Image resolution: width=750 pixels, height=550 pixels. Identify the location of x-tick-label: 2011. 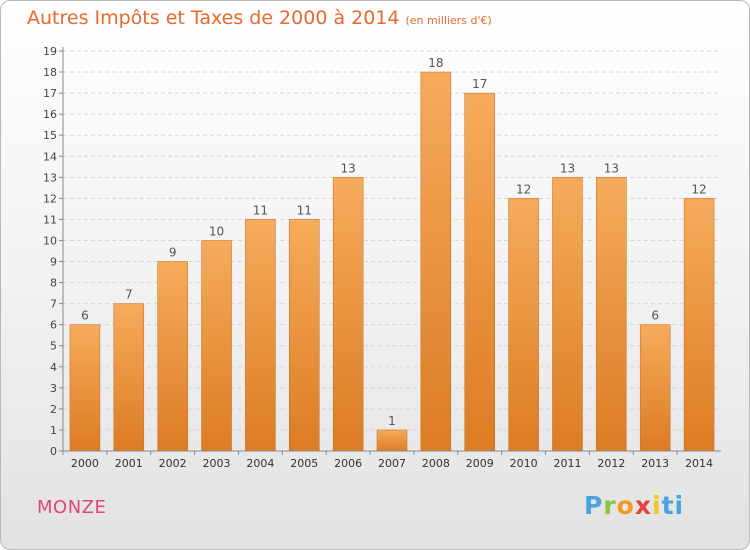
(567, 463).